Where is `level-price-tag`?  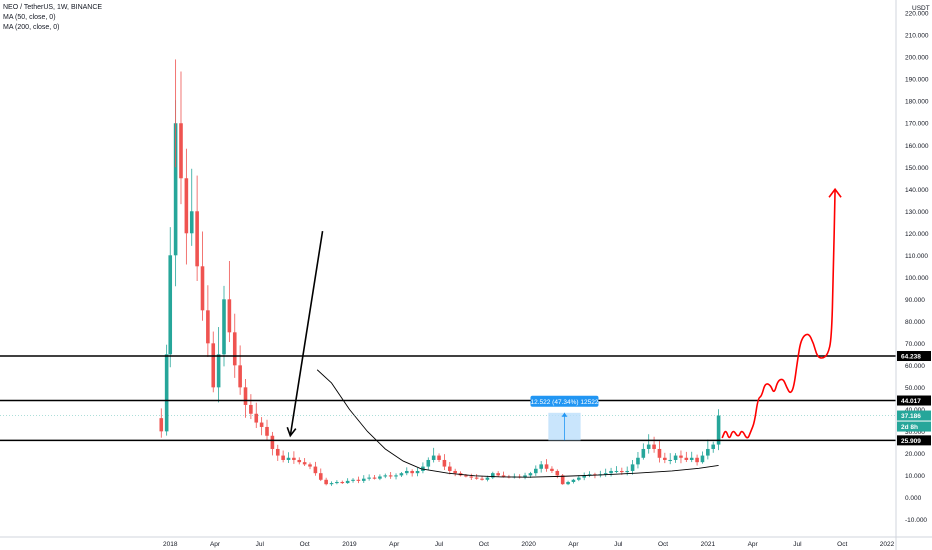
level-price-tag is located at coordinates (914, 440).